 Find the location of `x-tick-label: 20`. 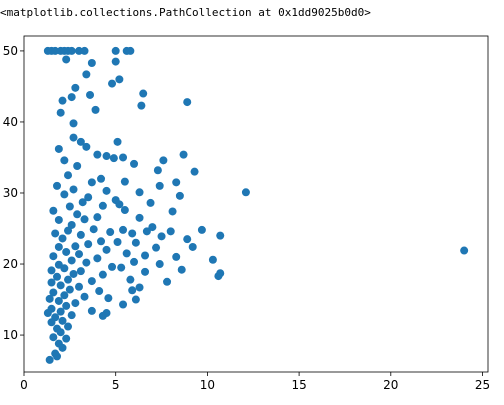

x-tick-label: 20 is located at coordinates (390, 385).